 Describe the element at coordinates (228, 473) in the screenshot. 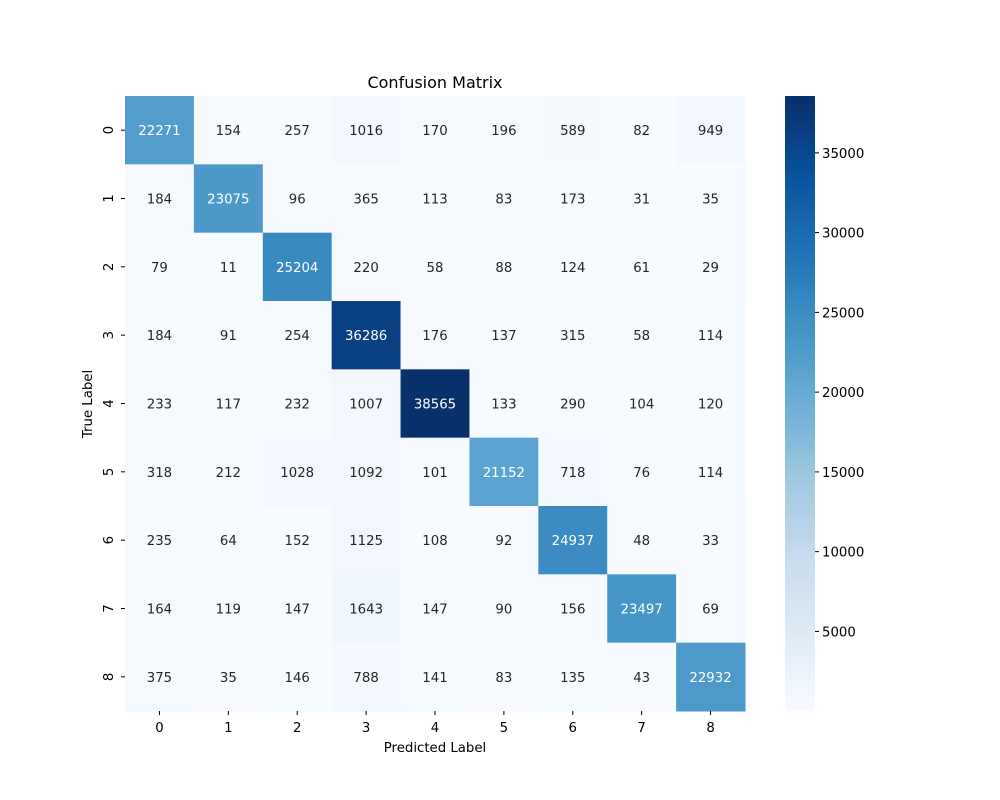

I see `cell-value-label: 212` at that location.